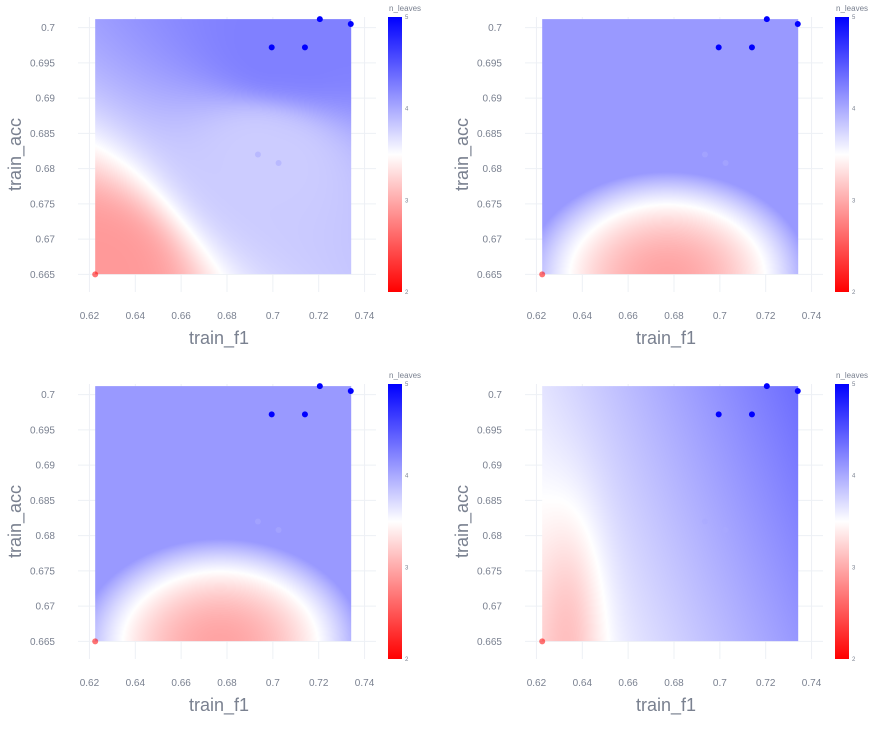 This screenshot has height=735, width=876. Describe the element at coordinates (666, 338) in the screenshot. I see `x-axis-title: train_f1` at that location.